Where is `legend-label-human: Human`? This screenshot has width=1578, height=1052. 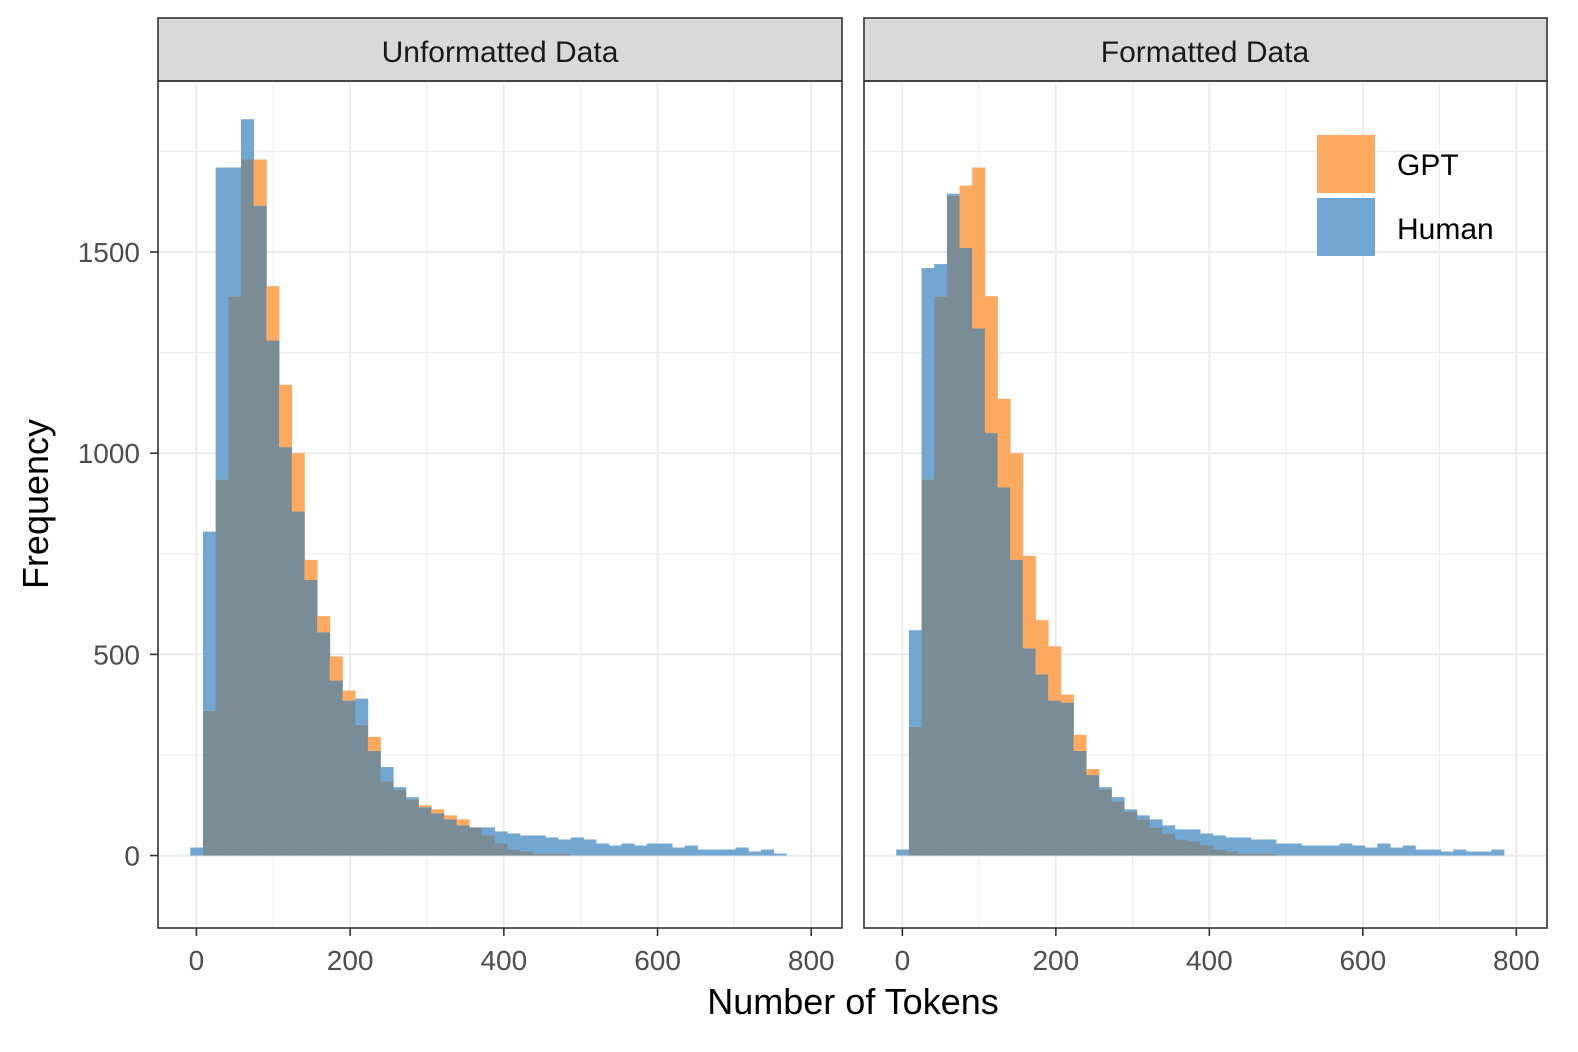
legend-label-human: Human is located at coordinates (1445, 229).